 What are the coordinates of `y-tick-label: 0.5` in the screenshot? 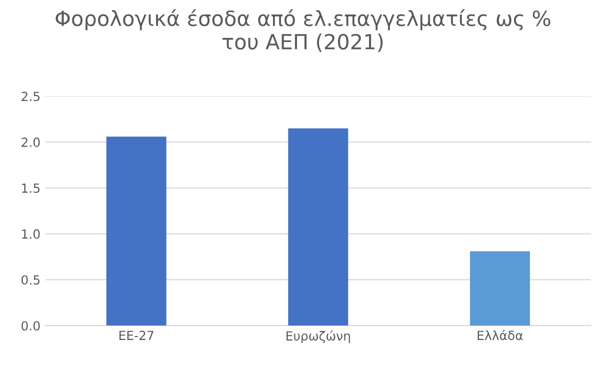 It's located at (31, 280).